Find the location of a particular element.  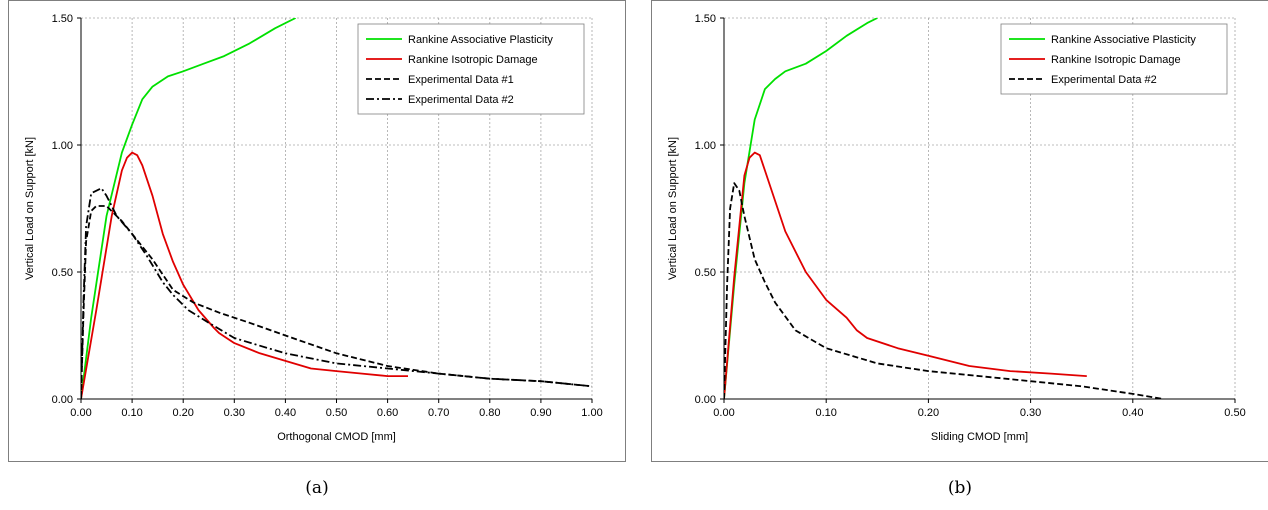

x-tick-label: 0.70 is located at coordinates (438, 413).